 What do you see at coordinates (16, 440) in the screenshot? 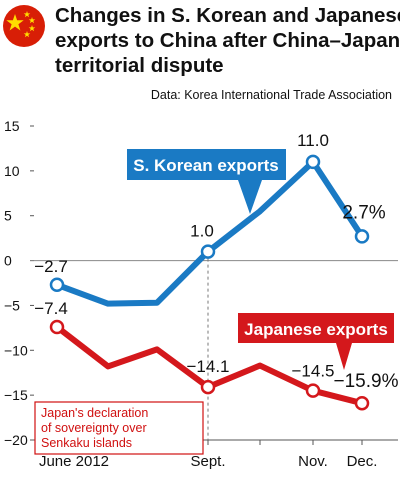
I see `y-tick-label: −20` at bounding box center [16, 440].